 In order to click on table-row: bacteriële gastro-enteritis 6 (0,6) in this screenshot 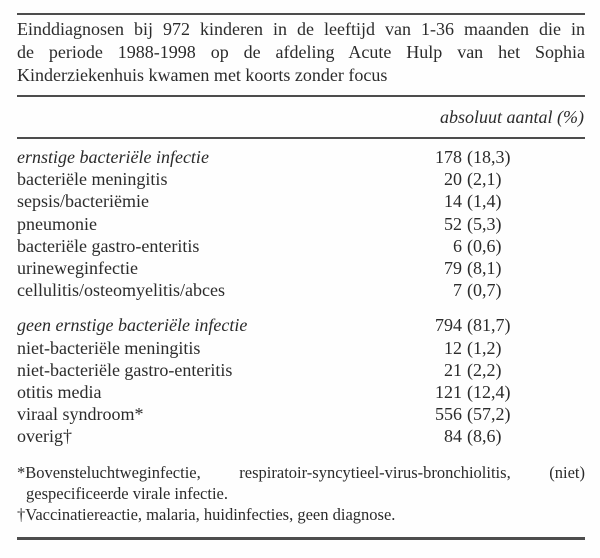, I will do `click(301, 246)`.